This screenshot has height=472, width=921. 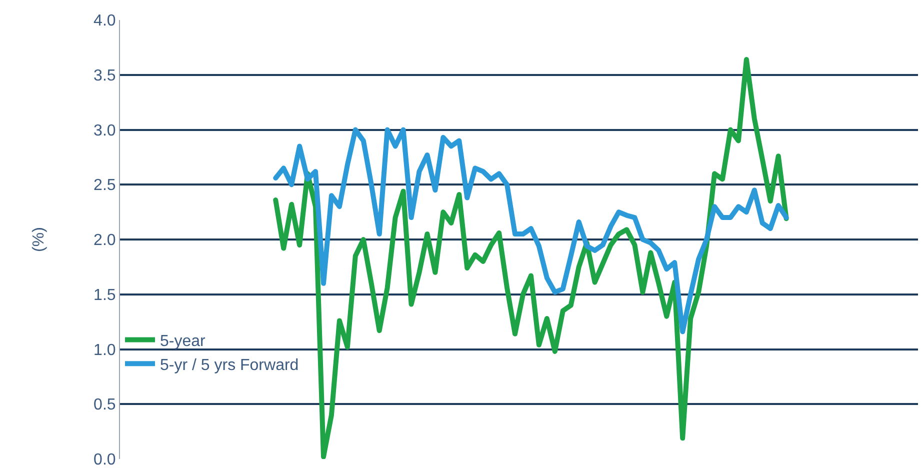 What do you see at coordinates (105, 350) in the screenshot?
I see `y-tick-label: 1.0` at bounding box center [105, 350].